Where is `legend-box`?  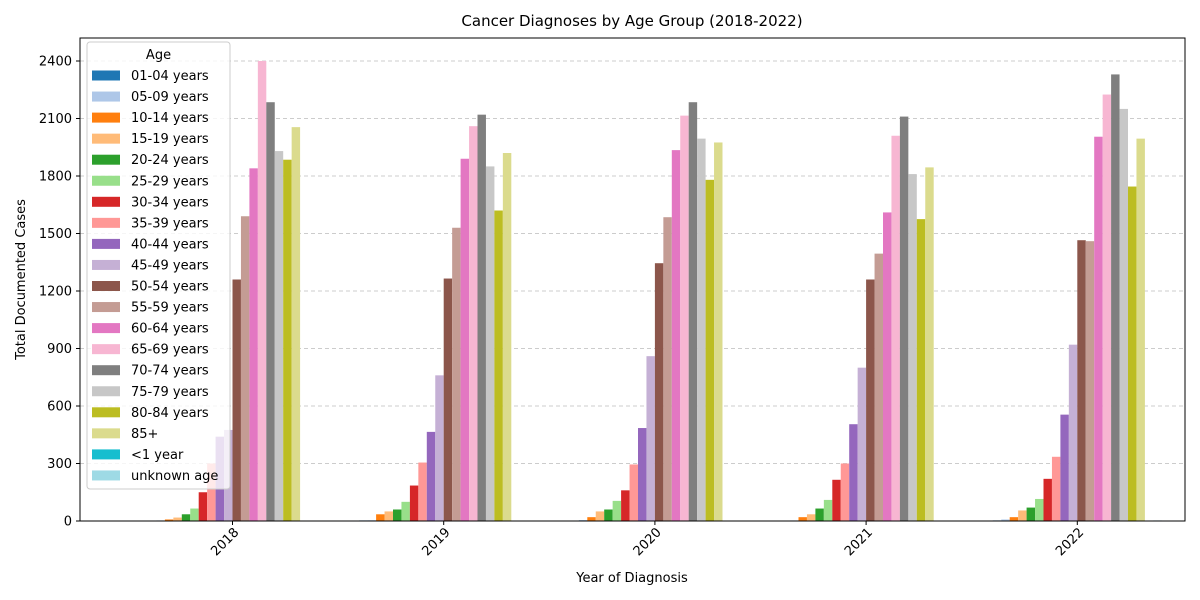
legend-box is located at coordinates (158, 265).